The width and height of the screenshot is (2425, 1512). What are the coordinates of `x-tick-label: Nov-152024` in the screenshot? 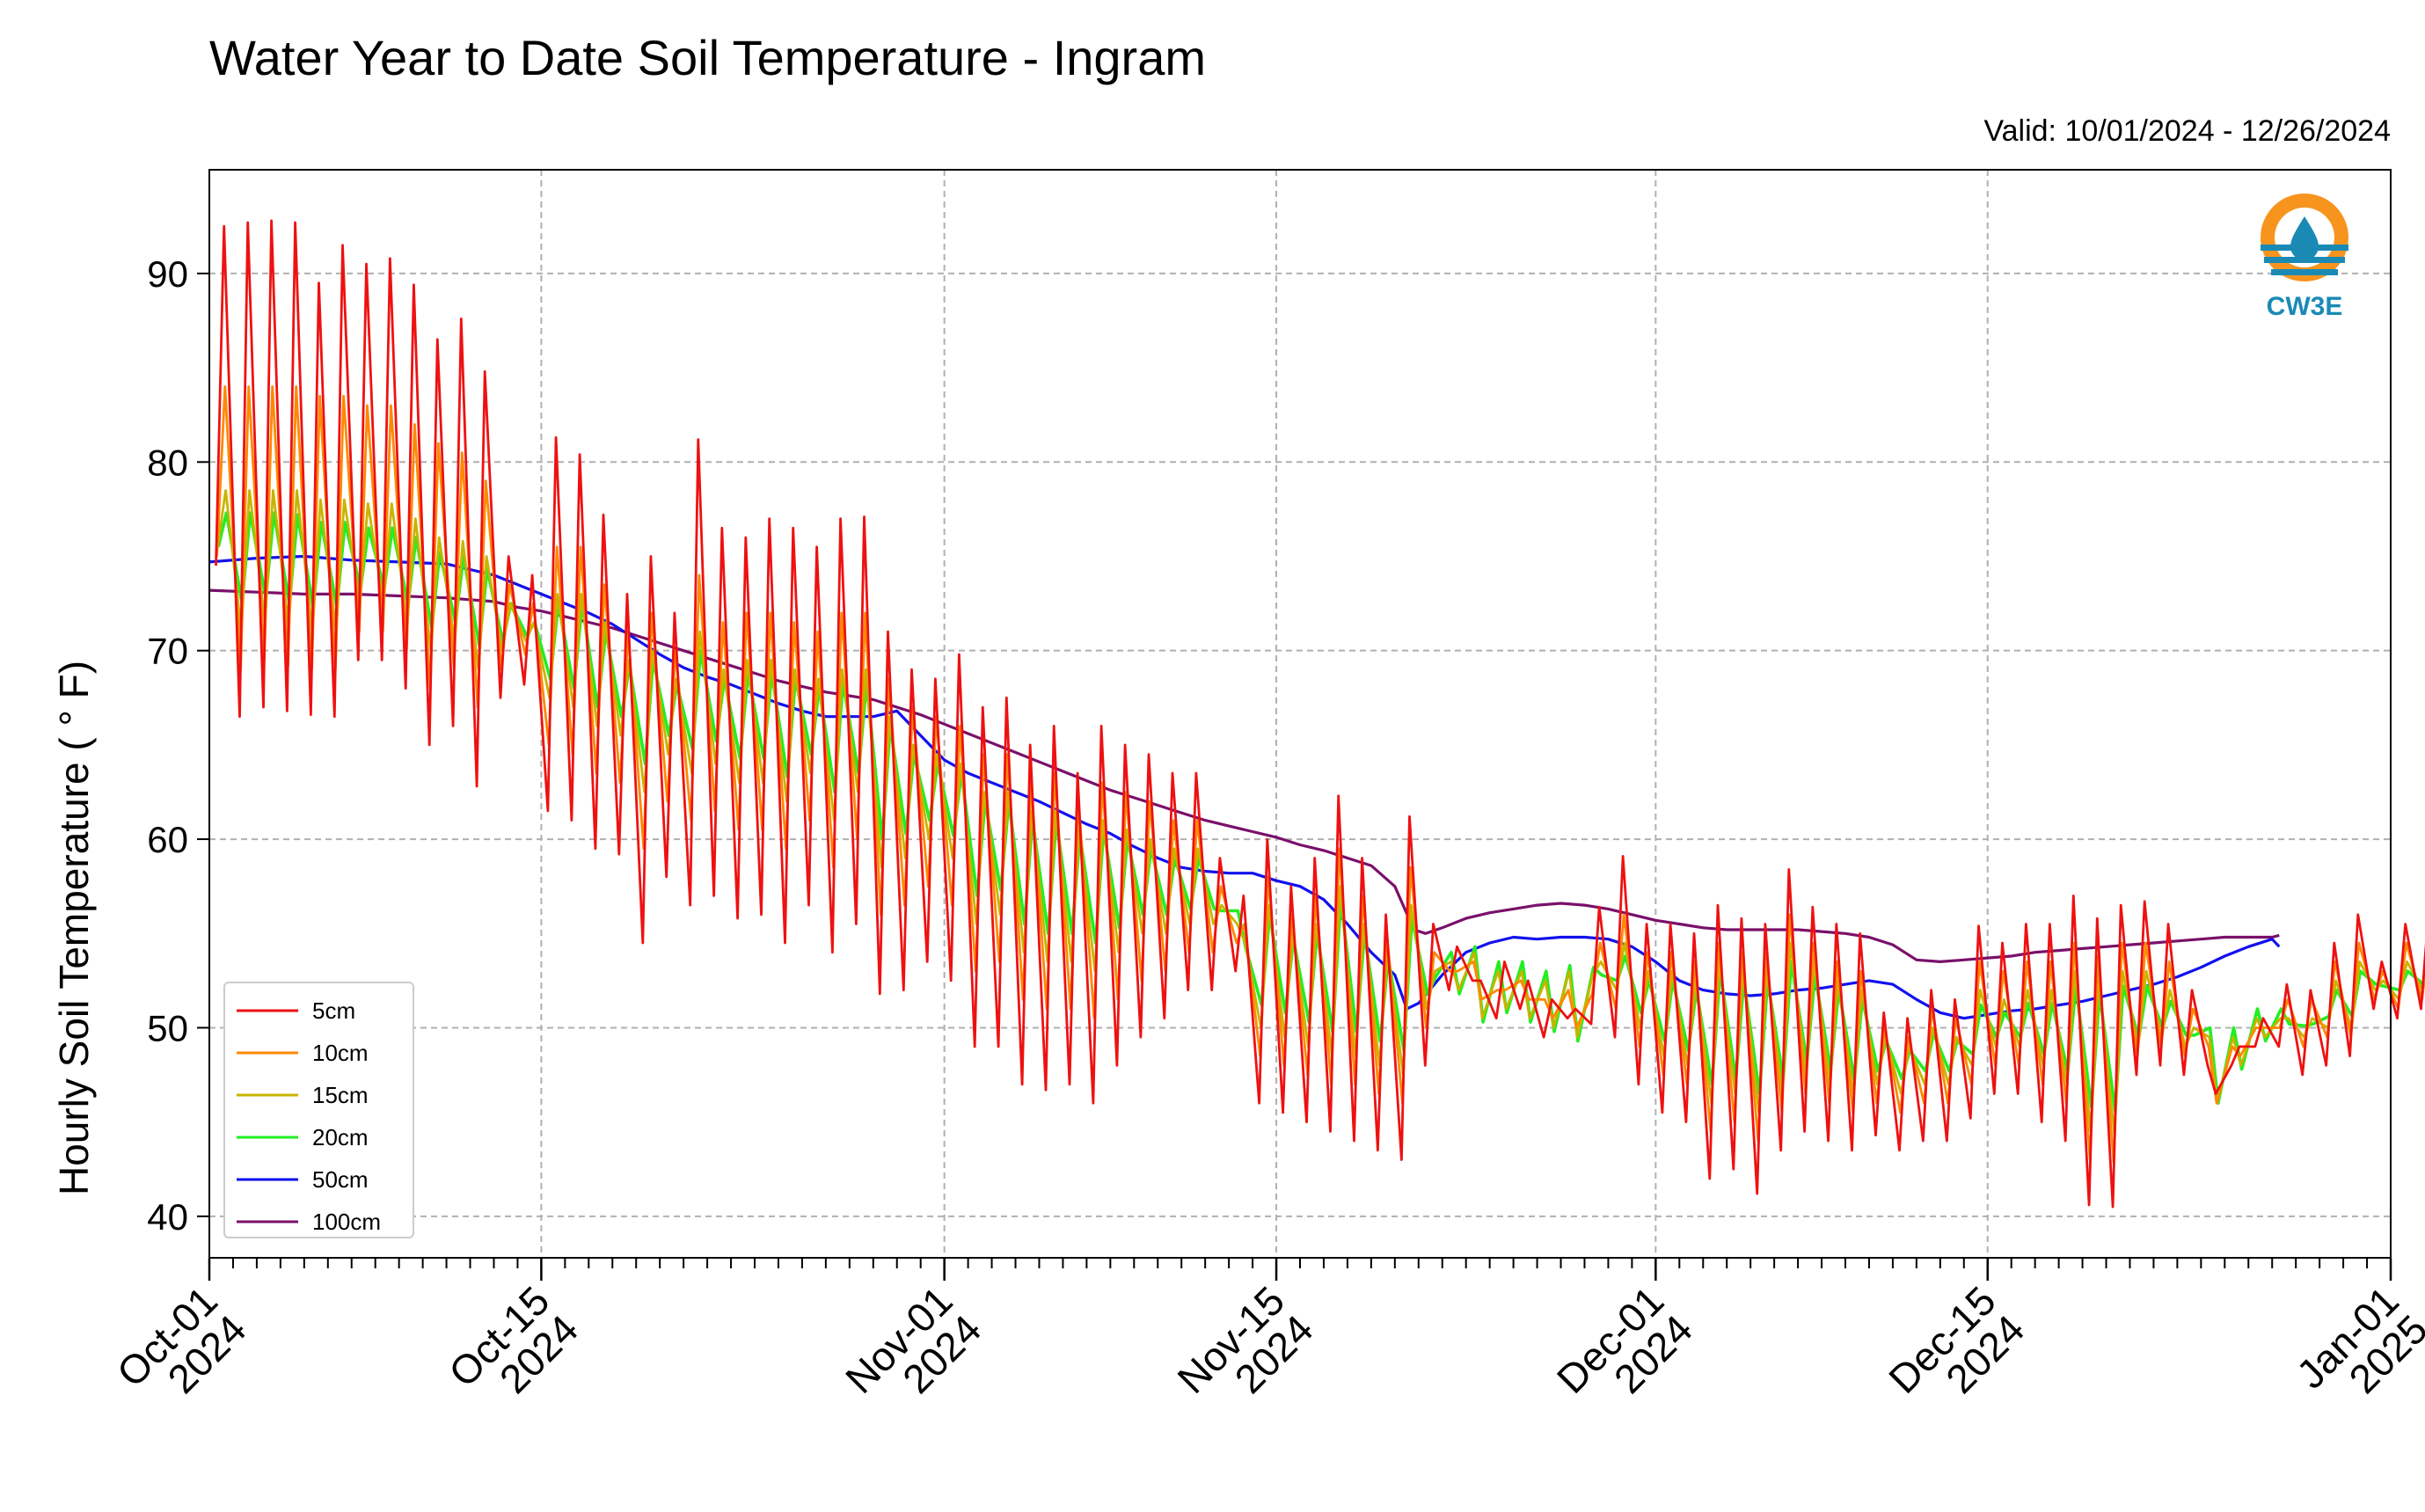 It's located at (1244, 1353).